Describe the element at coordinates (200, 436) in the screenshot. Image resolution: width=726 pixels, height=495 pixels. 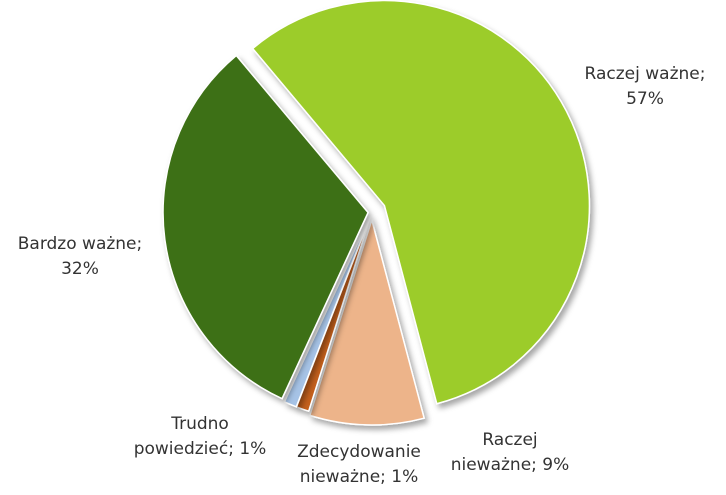
I see `data-label: Trudno powiedzieć; 1%` at that location.